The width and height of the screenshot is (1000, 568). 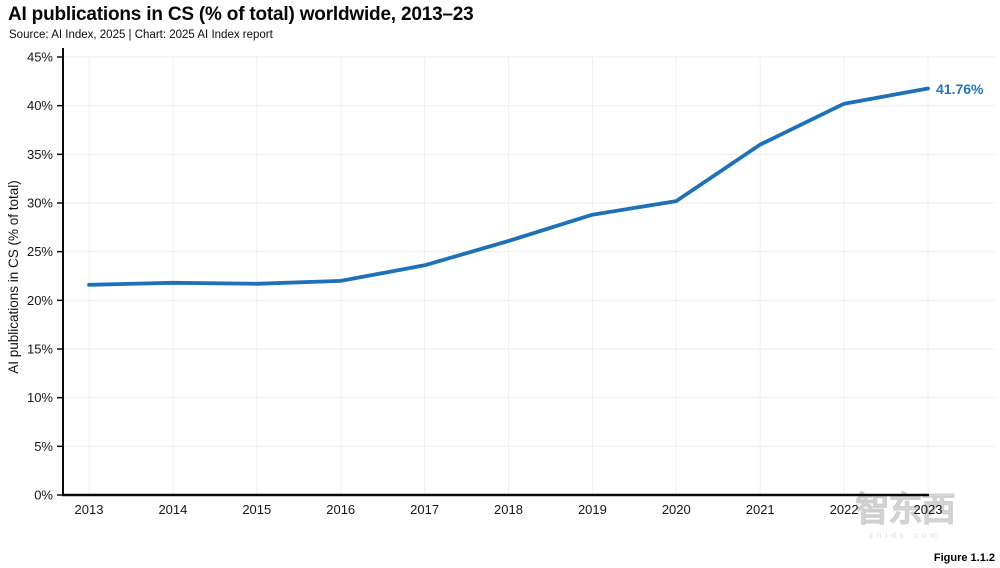 What do you see at coordinates (13, 277) in the screenshot?
I see `y-axis-title: AI publications in CS (% of total)` at bounding box center [13, 277].